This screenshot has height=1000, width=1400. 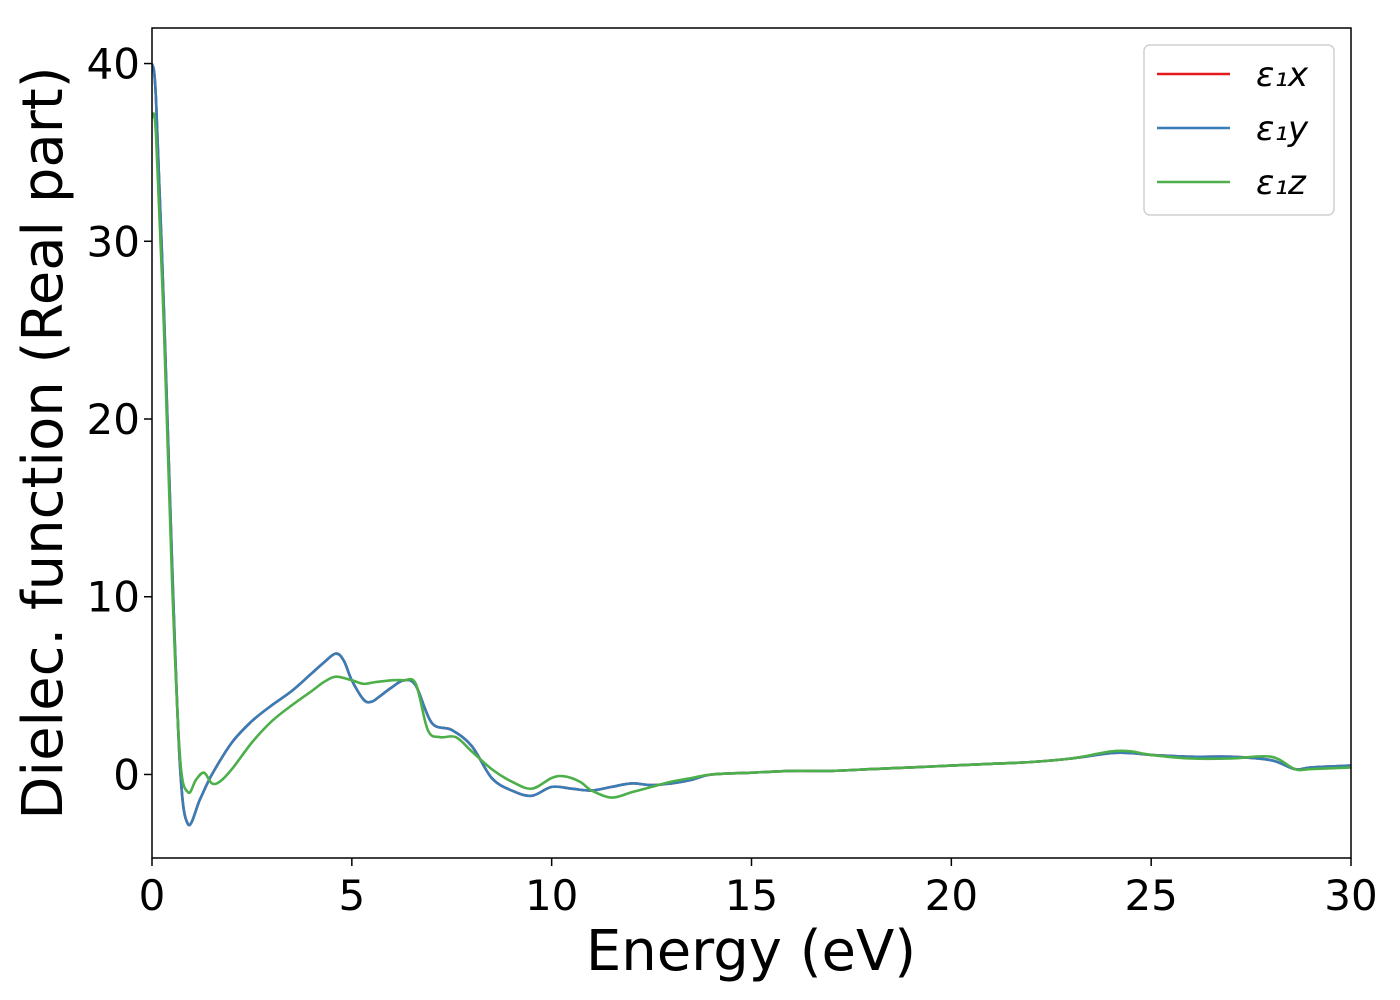 What do you see at coordinates (43, 442) in the screenshot?
I see `y-axis-label: Dielec. function (Real part)` at bounding box center [43, 442].